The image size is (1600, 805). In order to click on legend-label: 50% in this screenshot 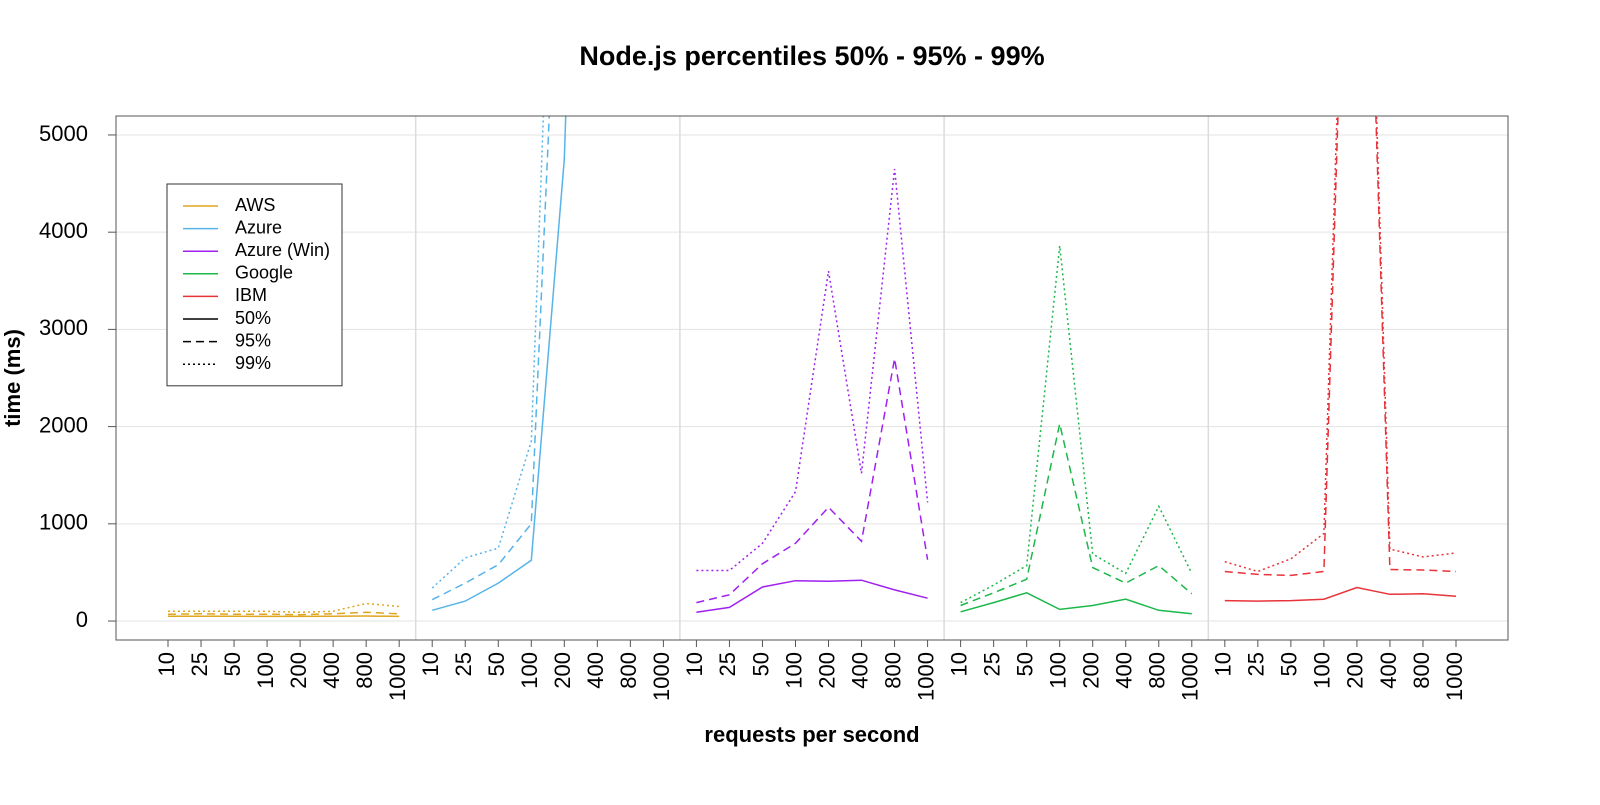, I will do `click(253, 318)`.